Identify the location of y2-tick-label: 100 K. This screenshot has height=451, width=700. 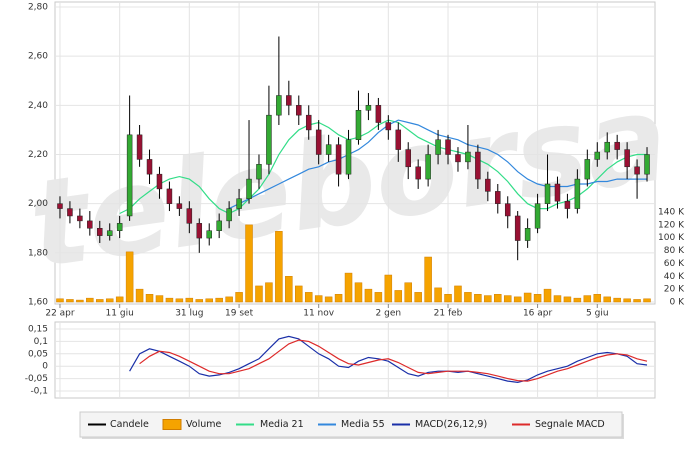
(671, 238).